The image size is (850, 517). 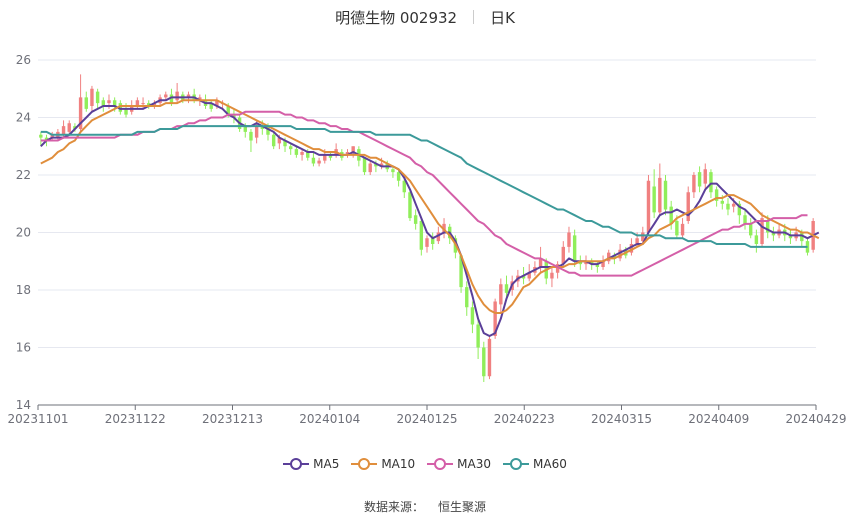 I want to click on y-tick-label: 14, so click(x=23, y=405).